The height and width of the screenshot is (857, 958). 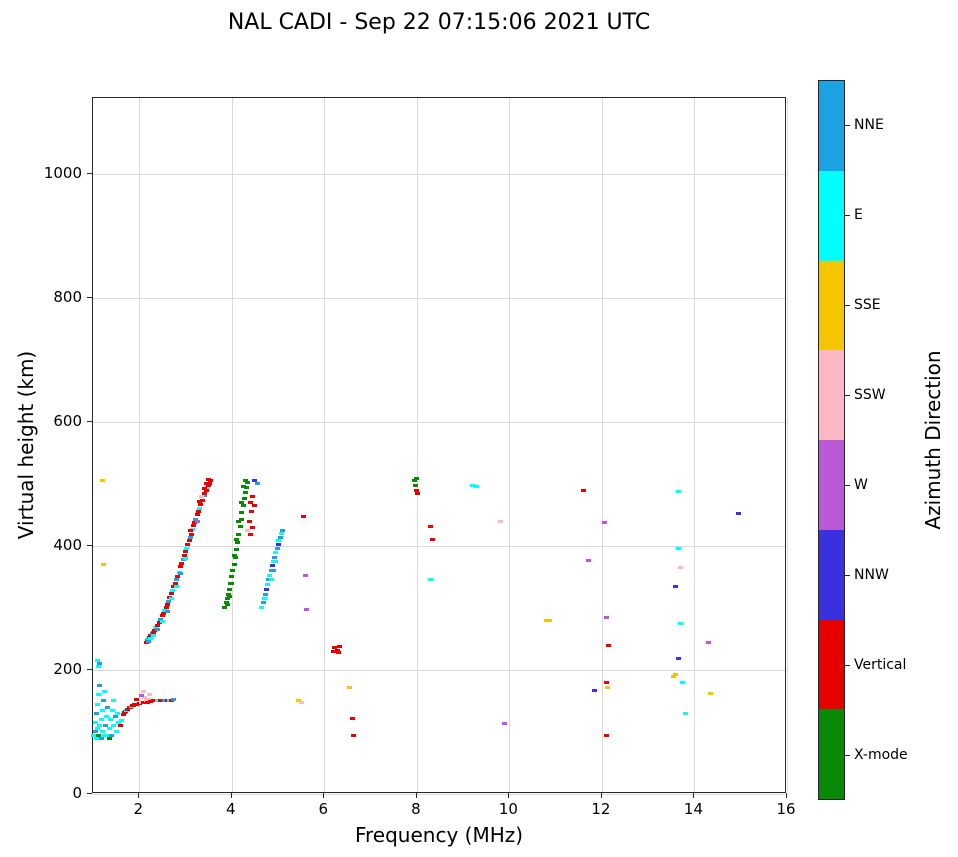 What do you see at coordinates (786, 795) in the screenshot?
I see `x-tick-mark` at bounding box center [786, 795].